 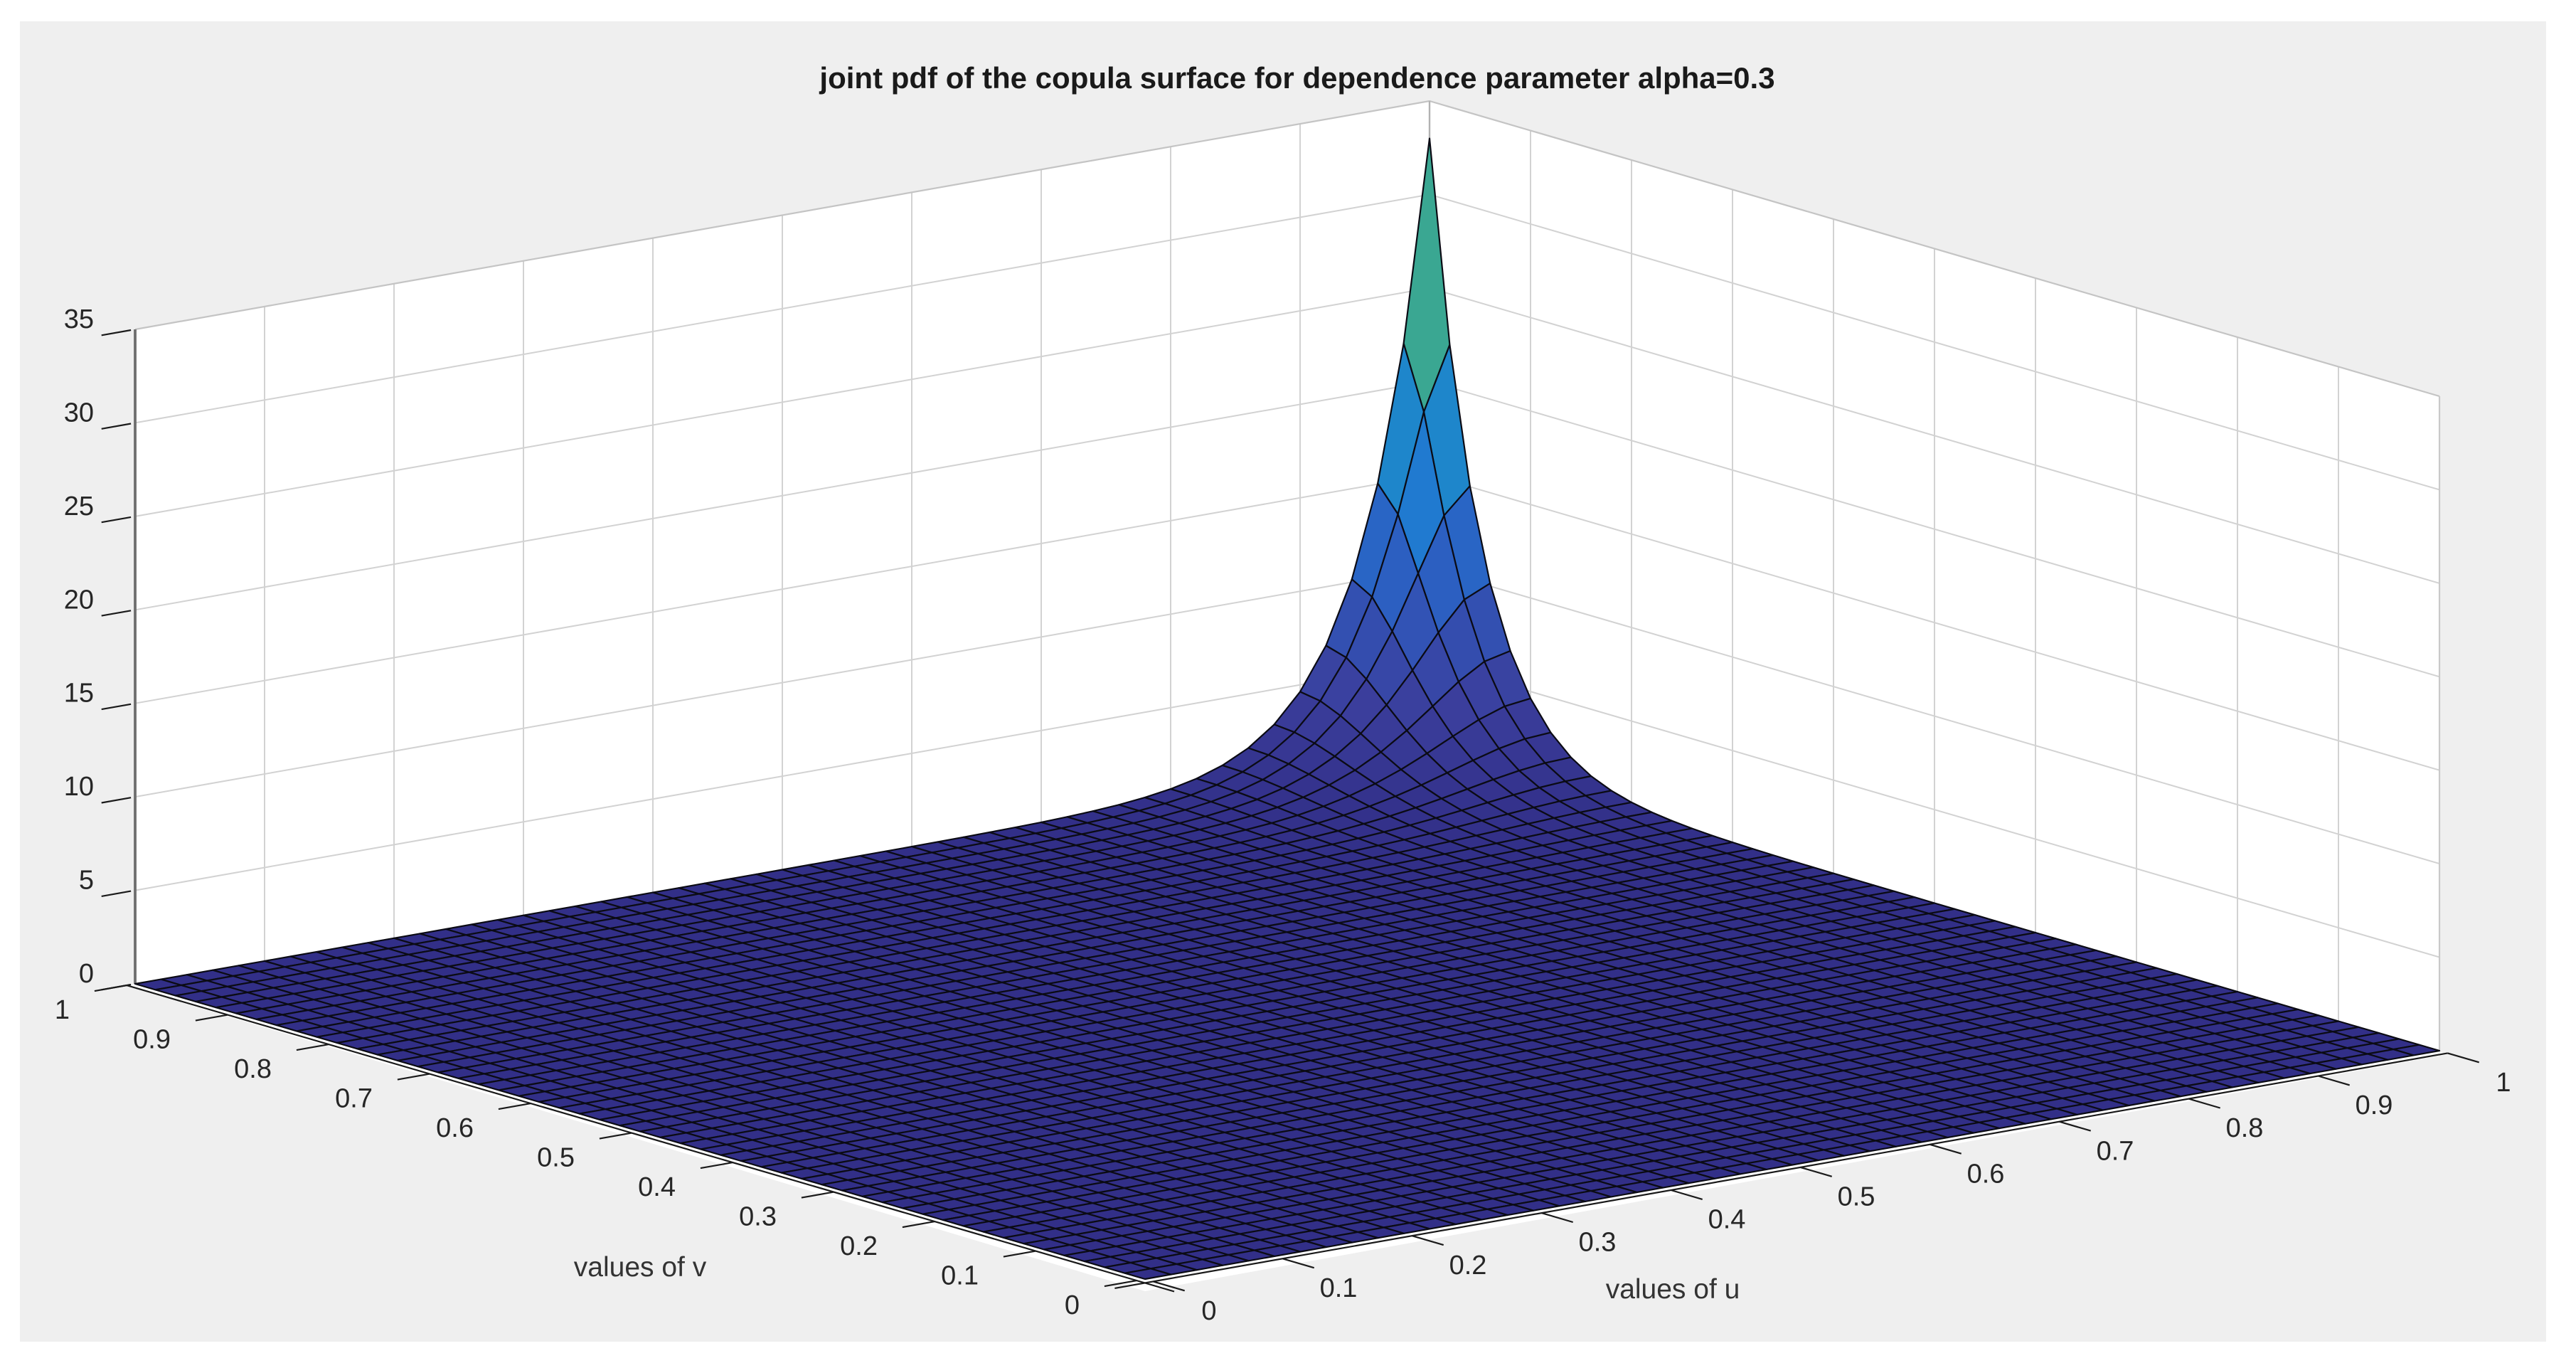 I want to click on x-tick-label: 0.2, so click(x=1468, y=1265).